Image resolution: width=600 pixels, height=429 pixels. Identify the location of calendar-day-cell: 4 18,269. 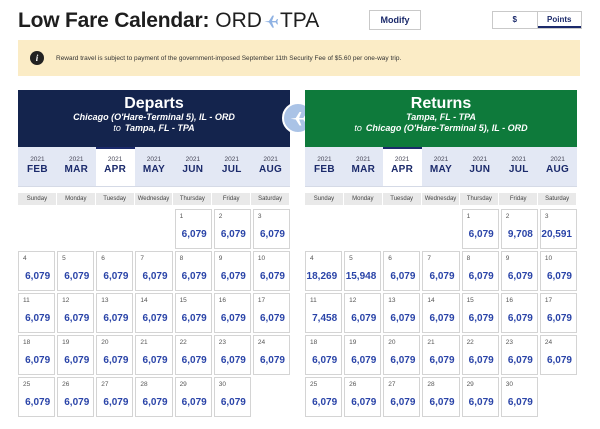
(324, 271).